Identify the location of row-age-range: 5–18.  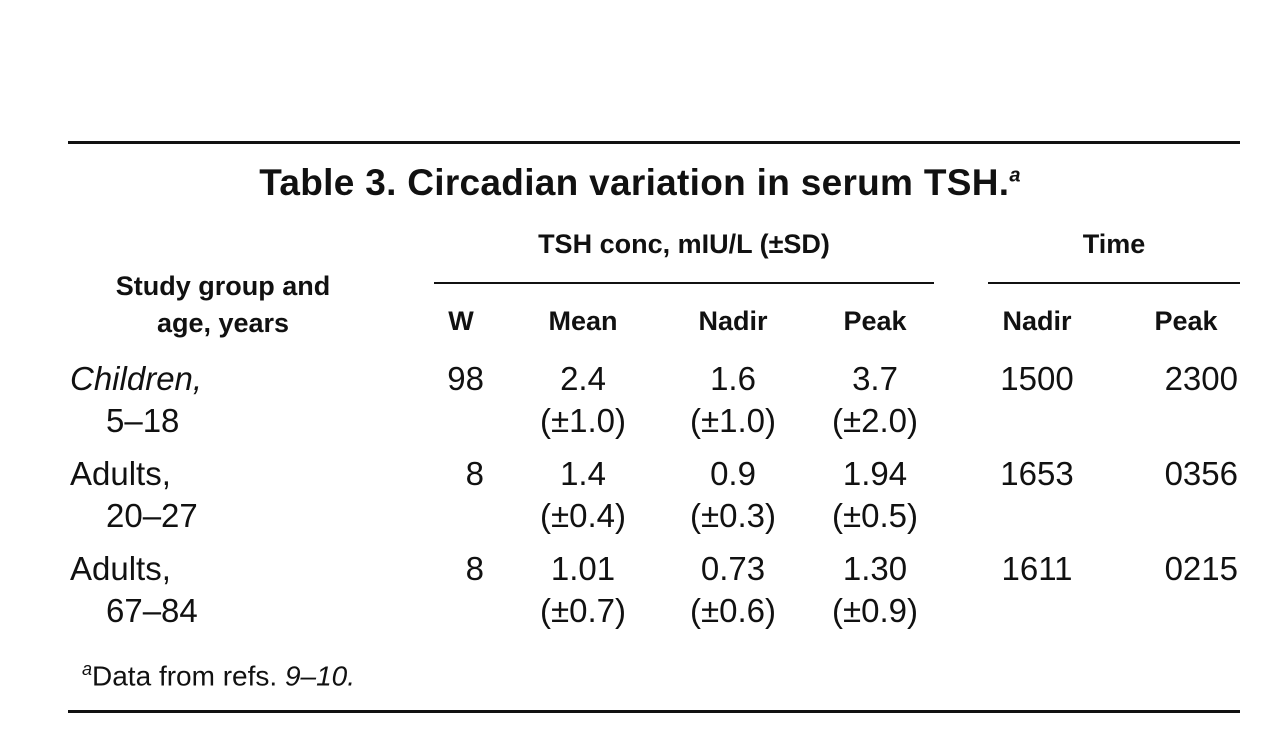
(143, 420).